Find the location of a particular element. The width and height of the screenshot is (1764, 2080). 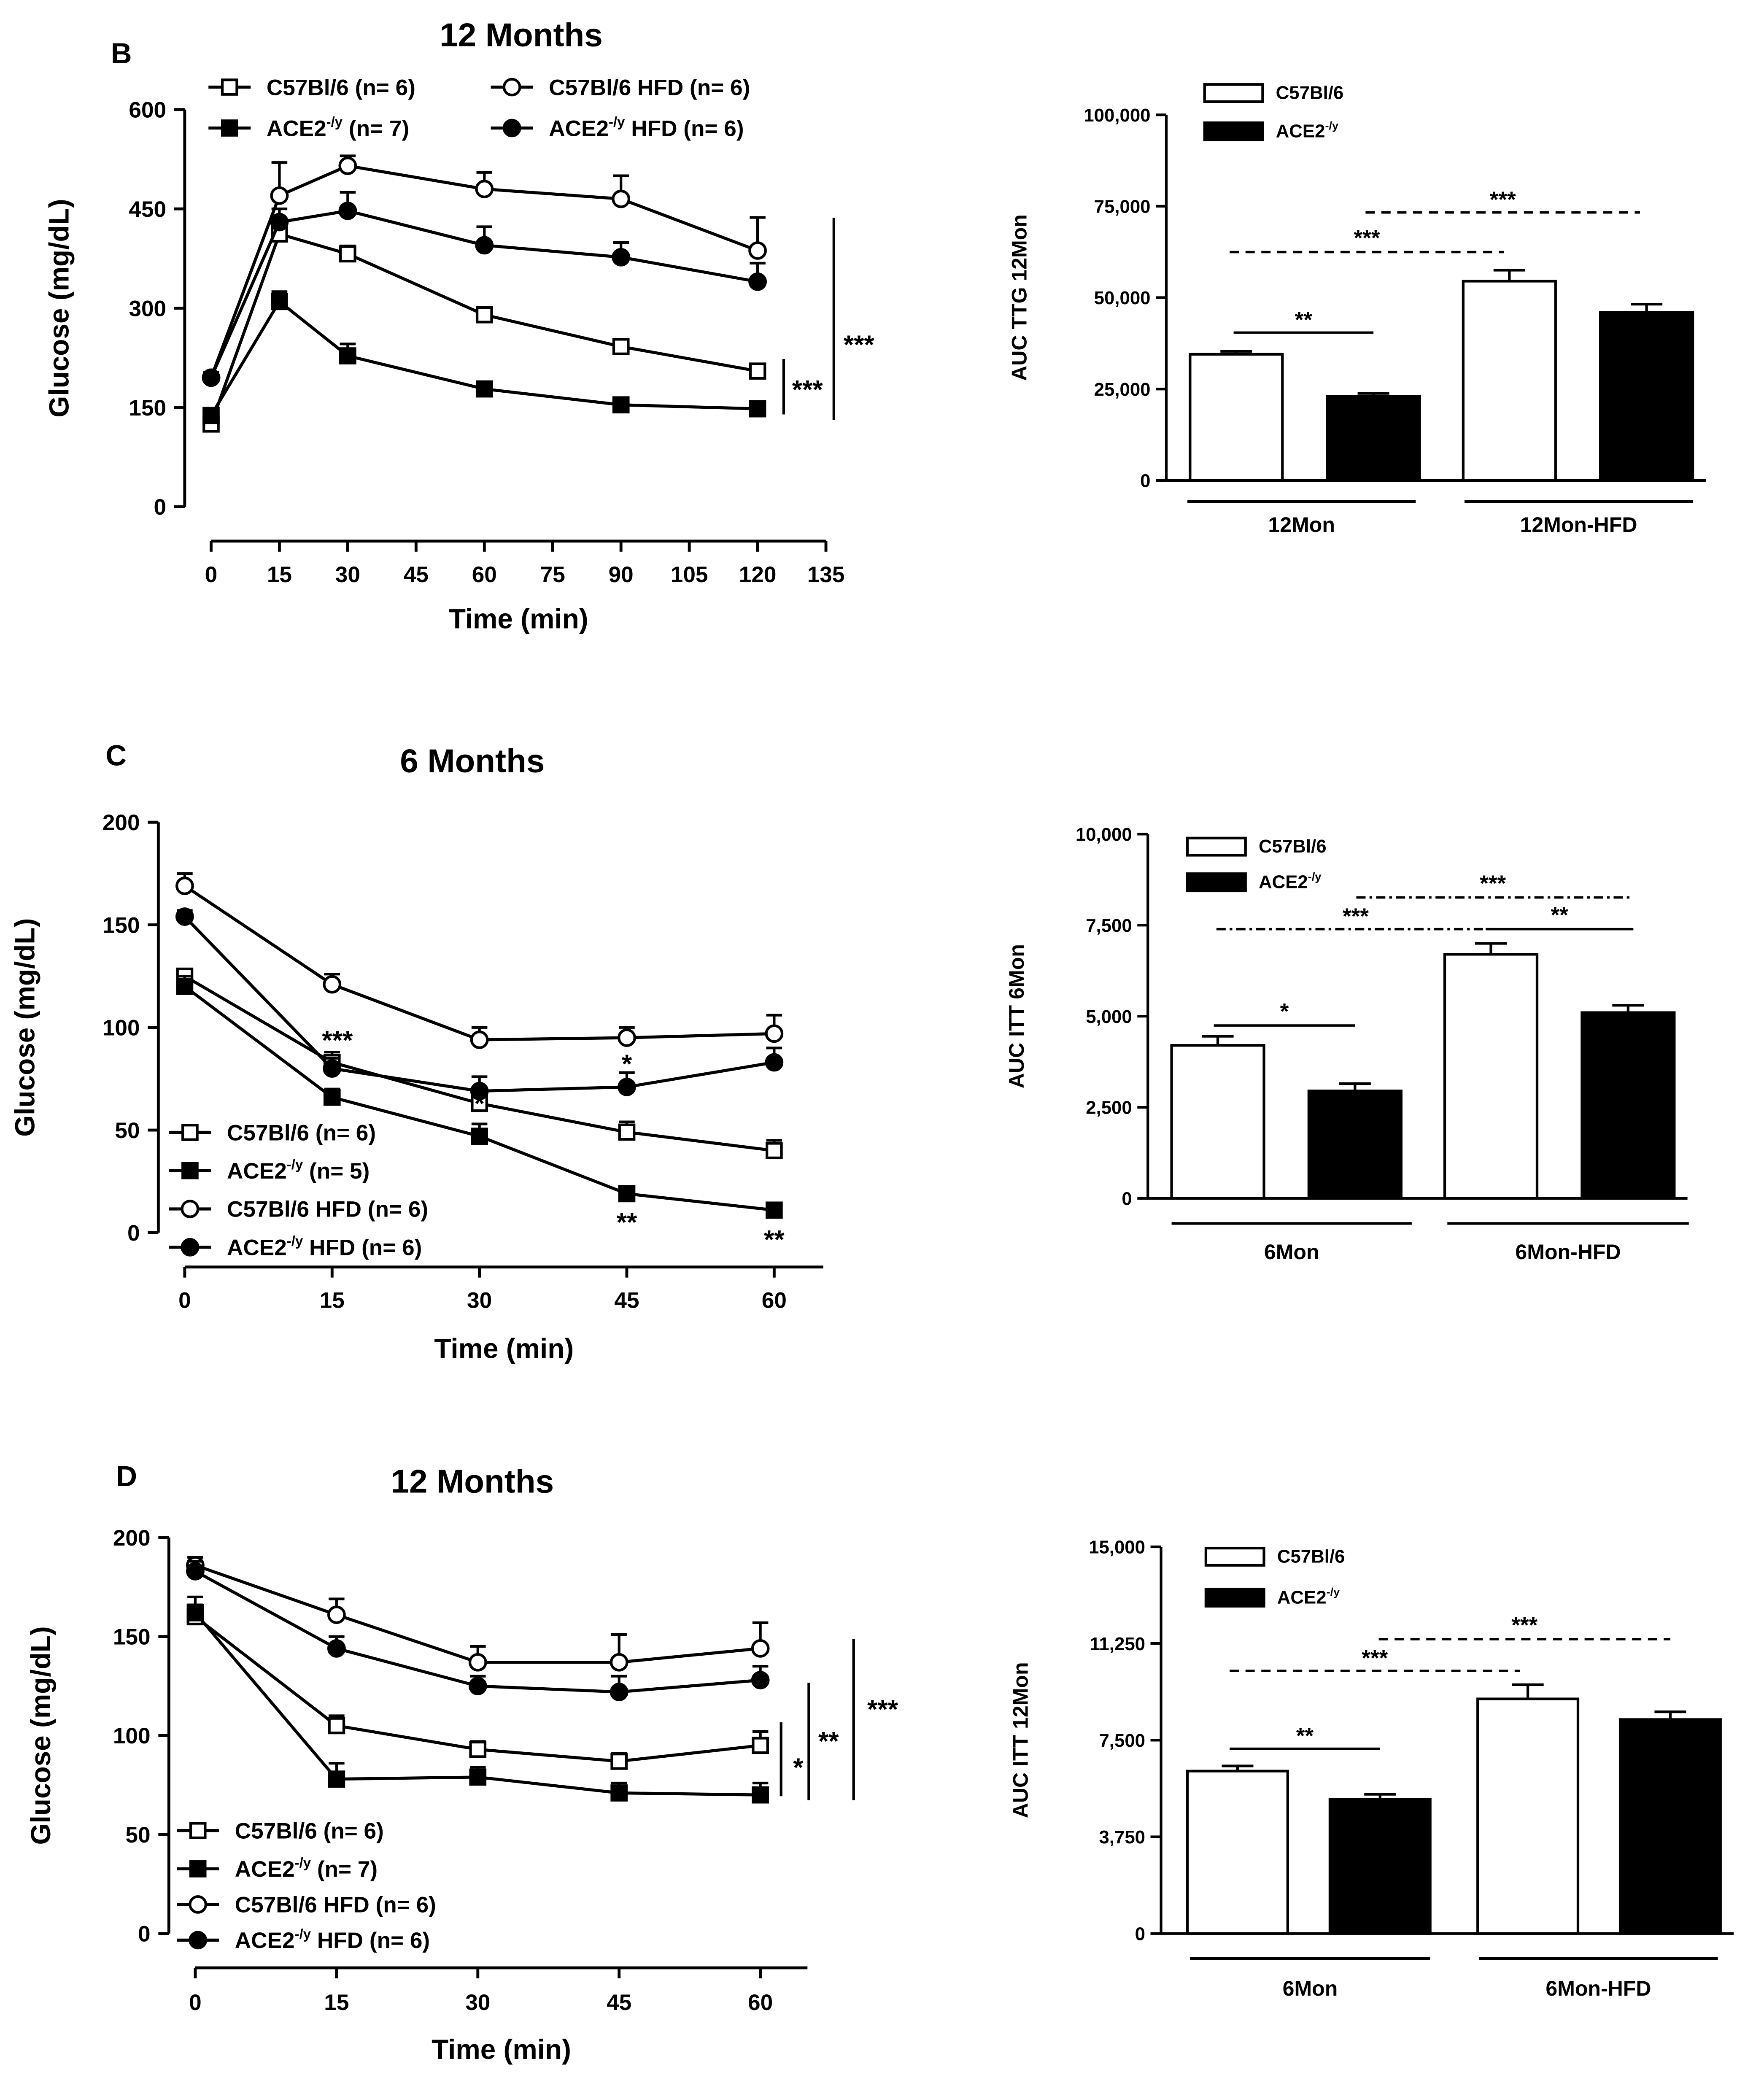

y-tick-label: 600 is located at coordinates (147, 110).